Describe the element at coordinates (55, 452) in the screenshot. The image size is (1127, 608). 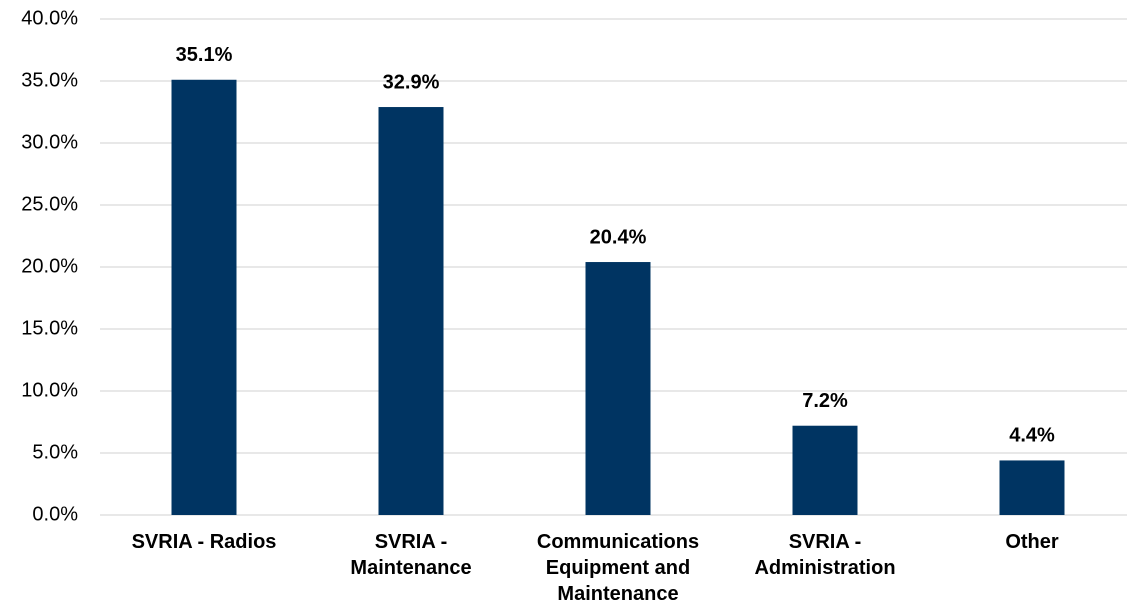
I see `y-tick-label: 5.0%` at that location.